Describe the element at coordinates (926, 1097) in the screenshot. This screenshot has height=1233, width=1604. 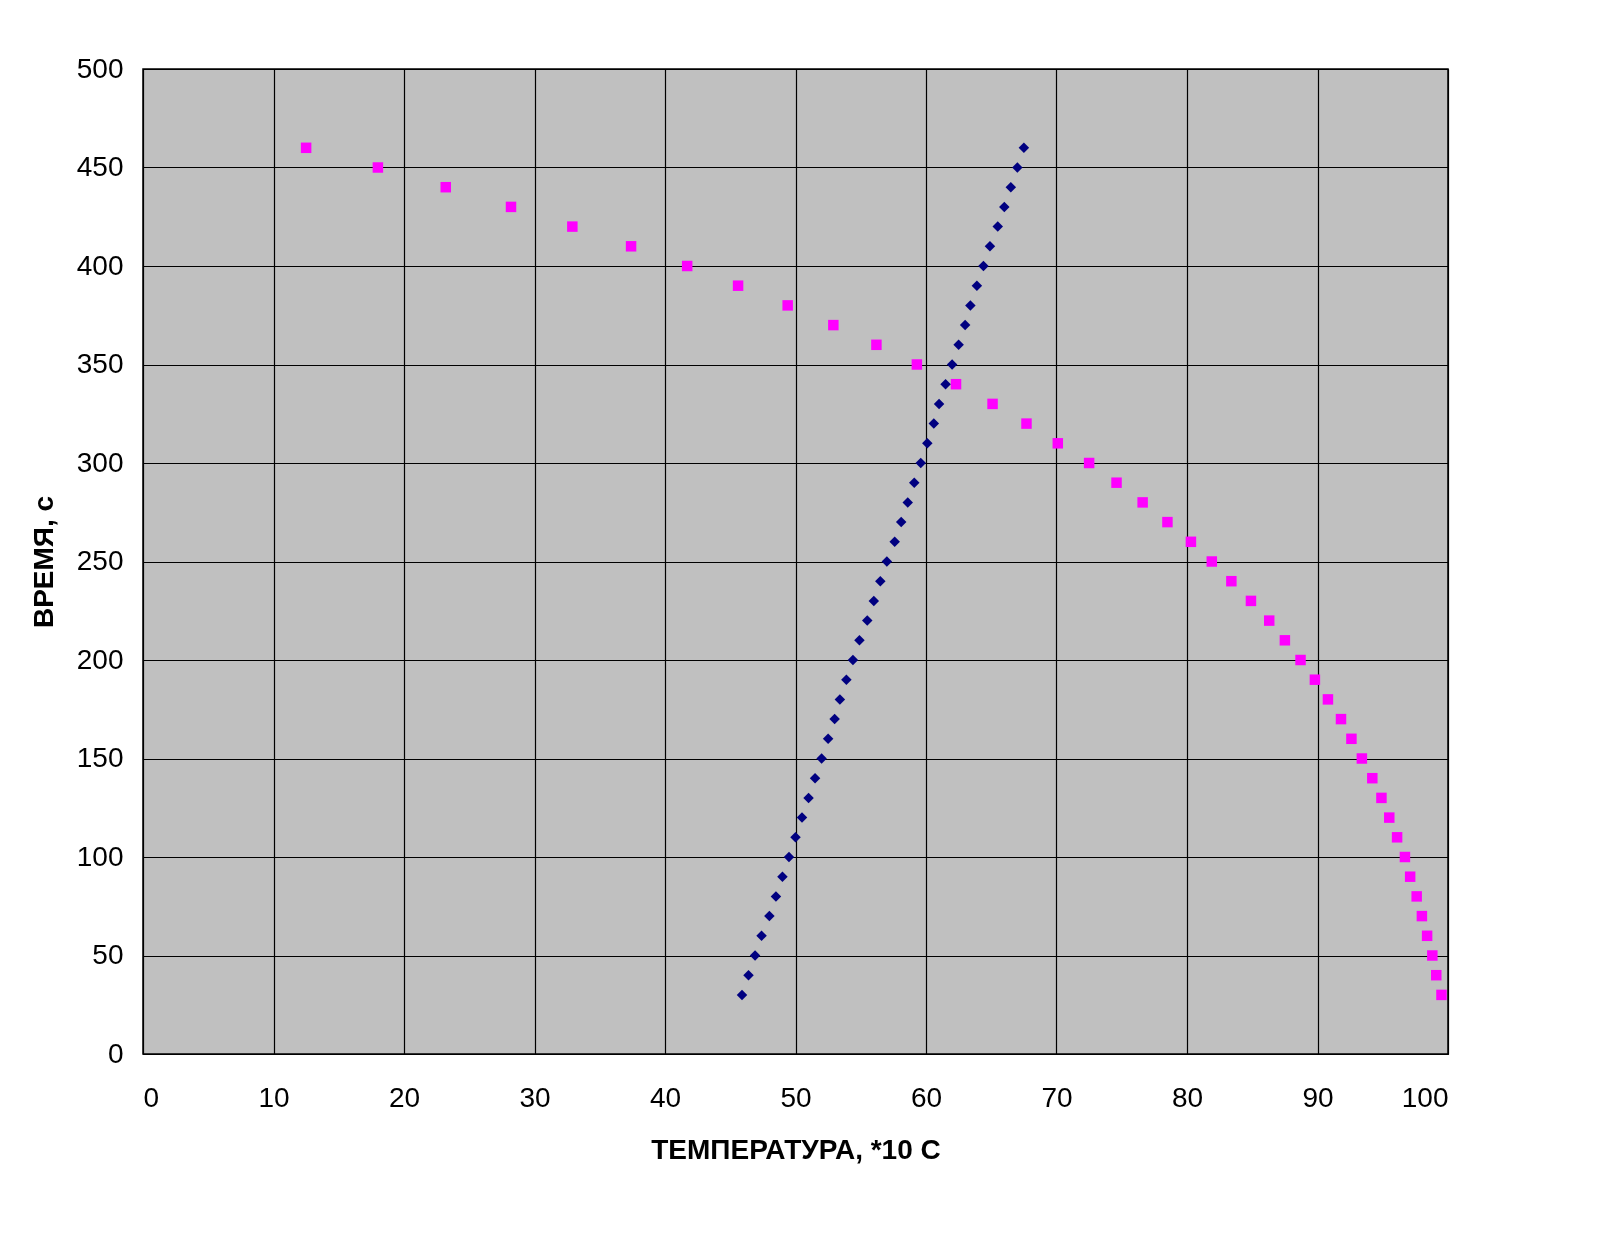
I see `x-tick-label: 60` at that location.